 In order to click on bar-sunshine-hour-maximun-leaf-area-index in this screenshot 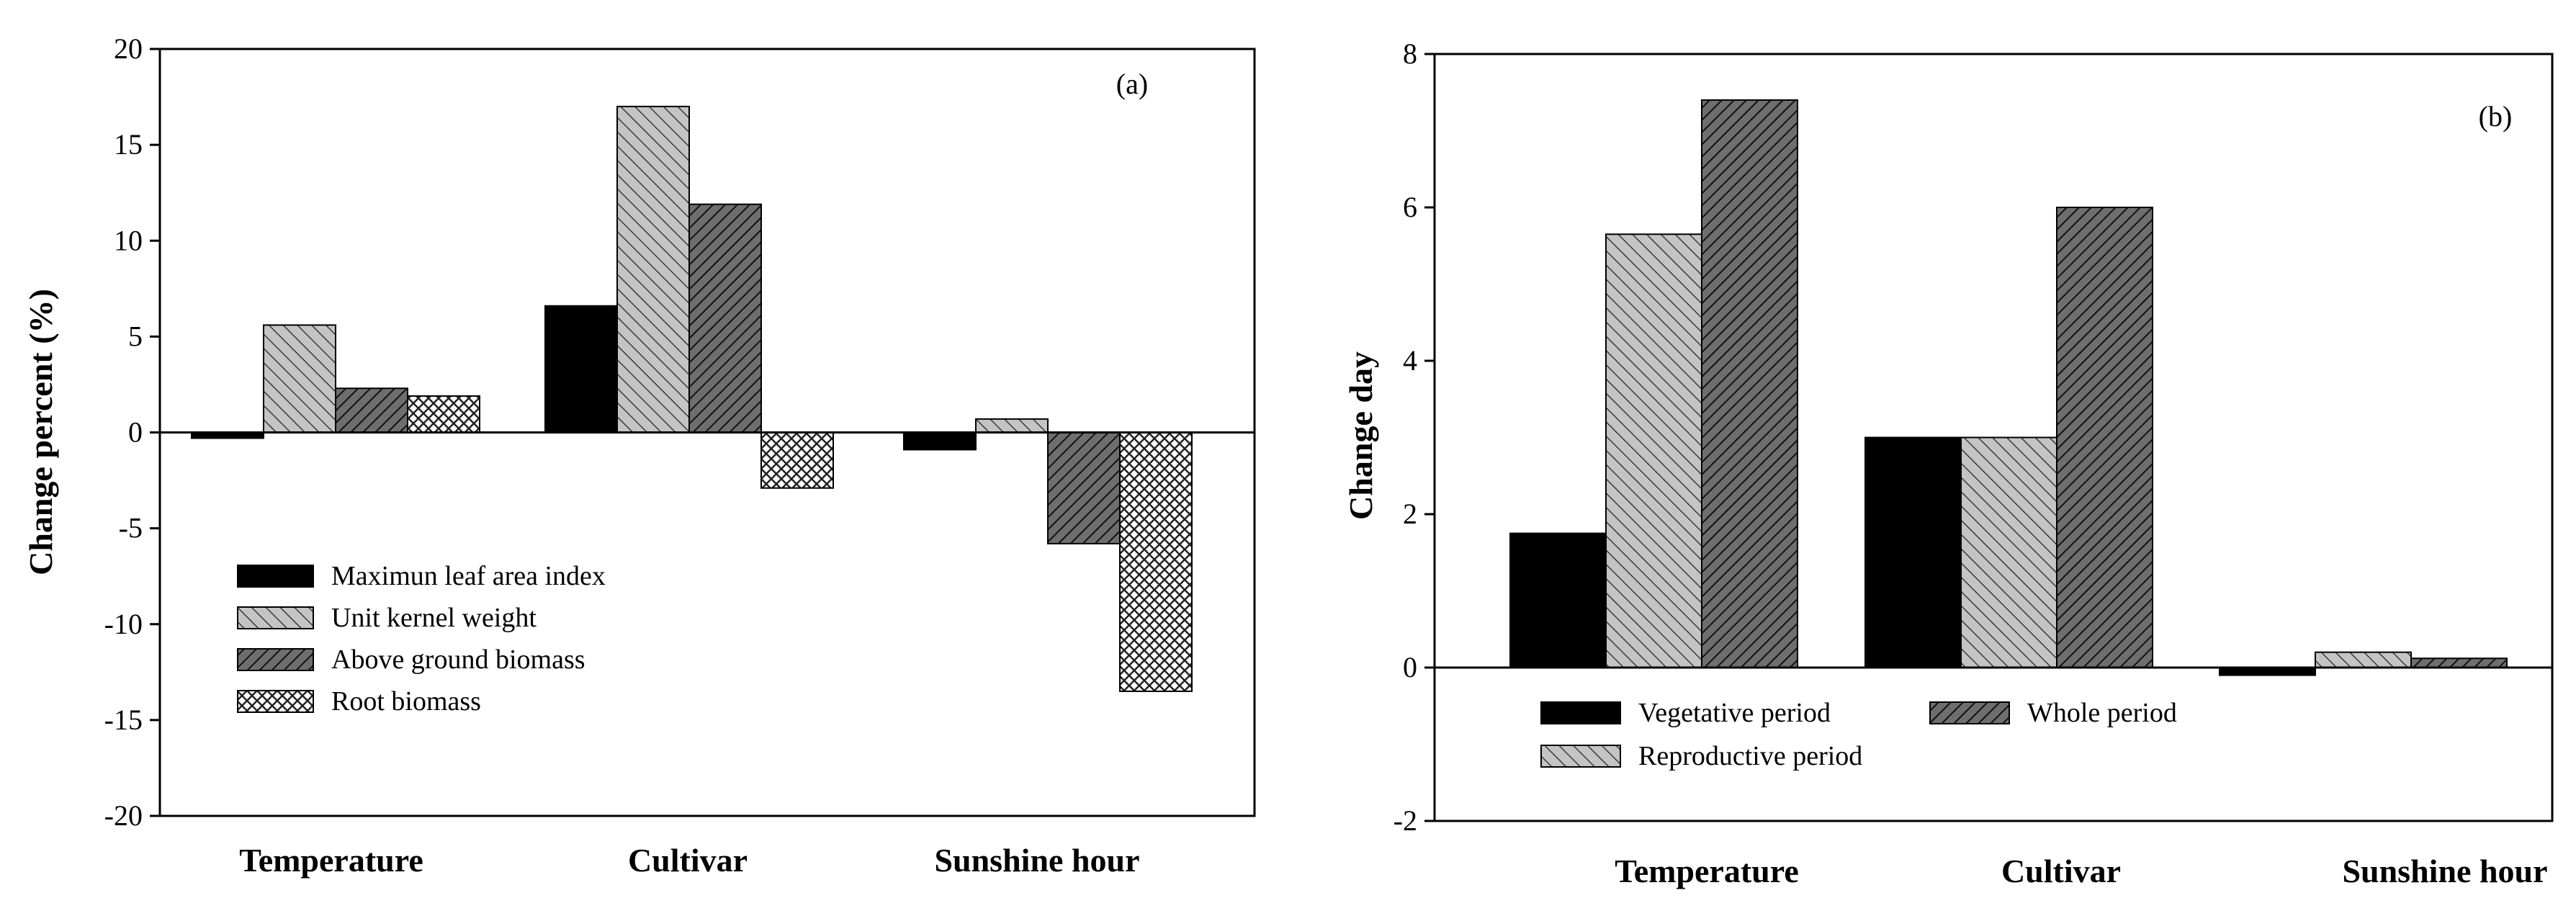, I will do `click(940, 441)`.